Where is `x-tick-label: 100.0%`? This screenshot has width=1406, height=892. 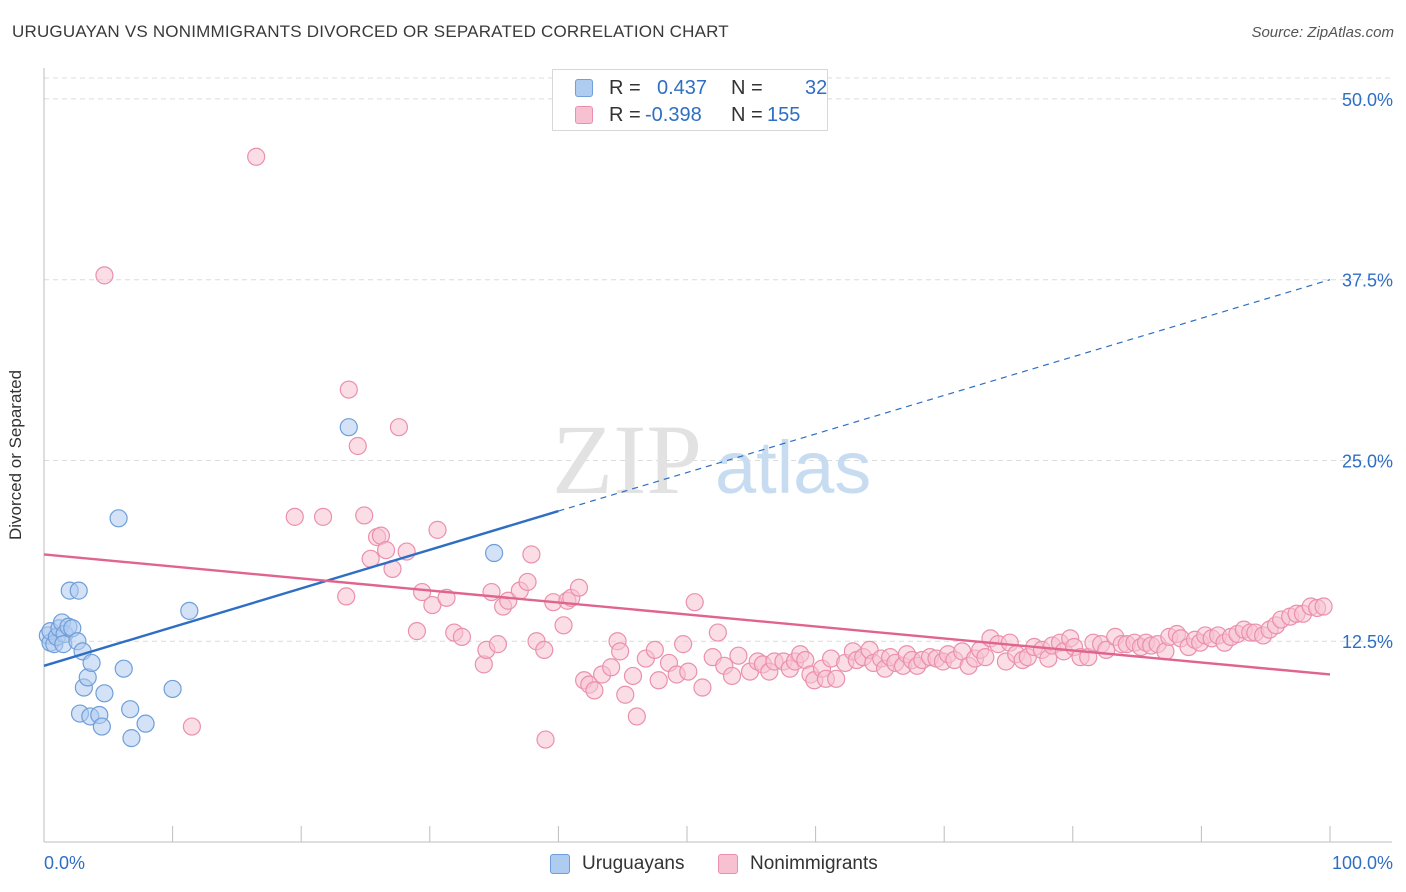 x-tick-label: 100.0% is located at coordinates (1362, 863).